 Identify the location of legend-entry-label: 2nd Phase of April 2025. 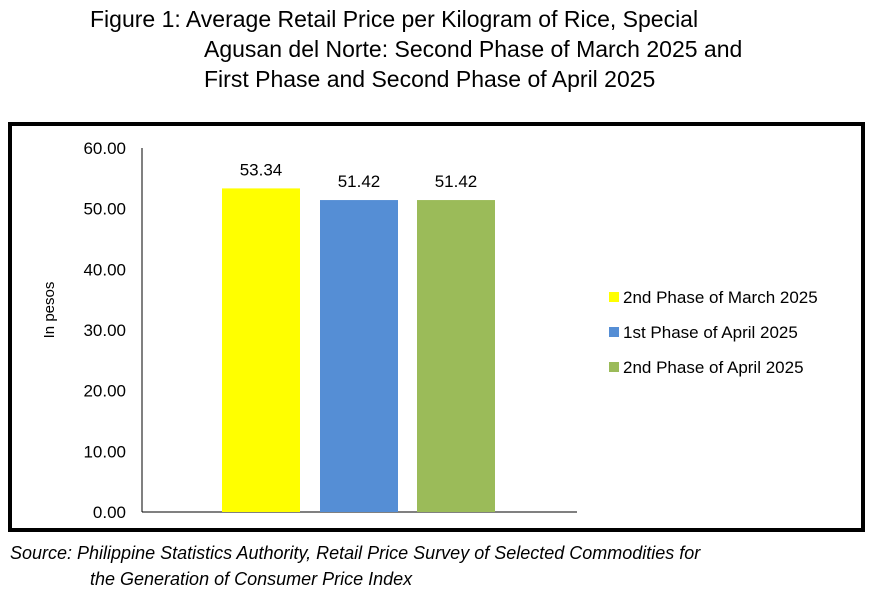
(713, 367).